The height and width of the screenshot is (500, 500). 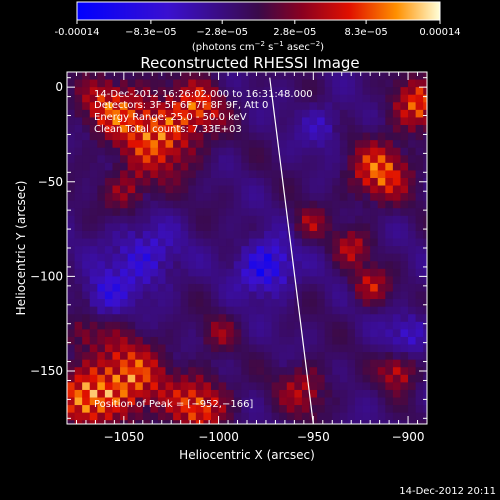 I want to click on footer-timestamp: 14-Dec-2012 20:11, so click(x=447, y=491).